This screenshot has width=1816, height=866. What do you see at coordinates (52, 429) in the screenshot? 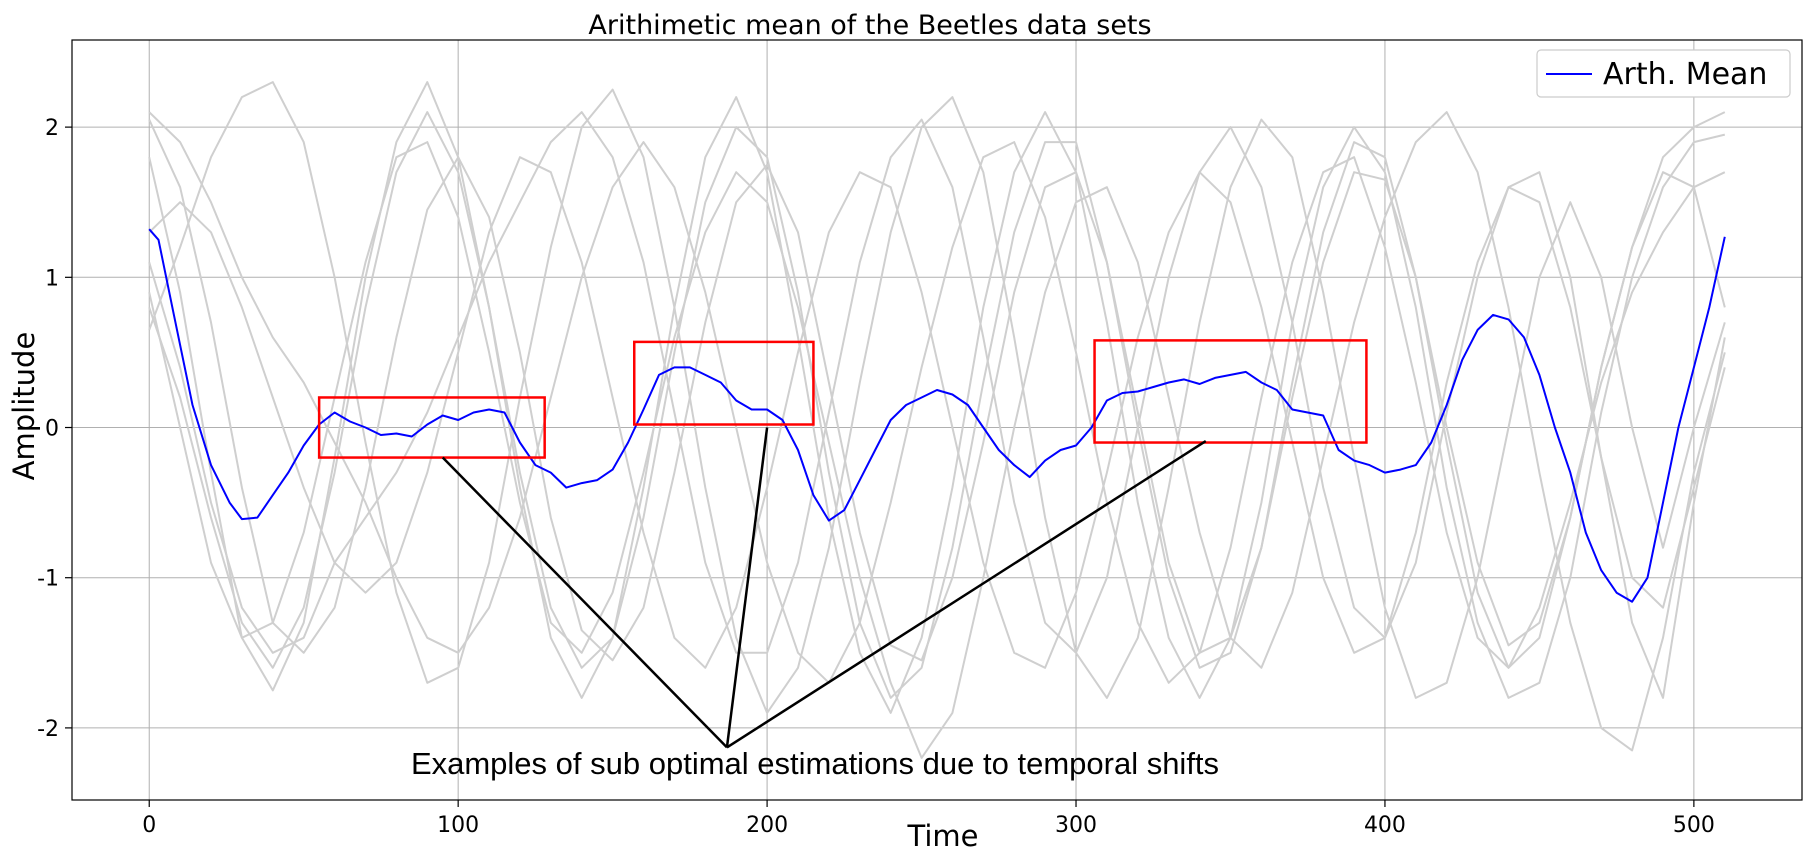
I see `y-tick-label: 0` at bounding box center [52, 429].